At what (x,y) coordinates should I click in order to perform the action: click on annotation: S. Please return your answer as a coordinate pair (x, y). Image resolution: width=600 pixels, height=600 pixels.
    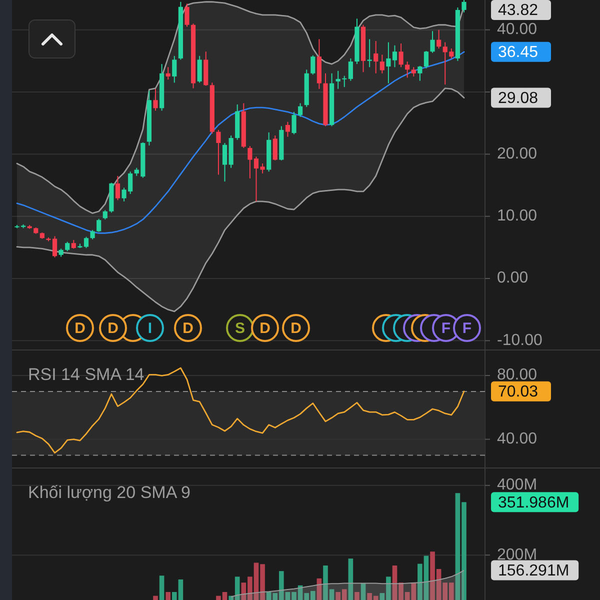
    Looking at the image, I should click on (240, 328).